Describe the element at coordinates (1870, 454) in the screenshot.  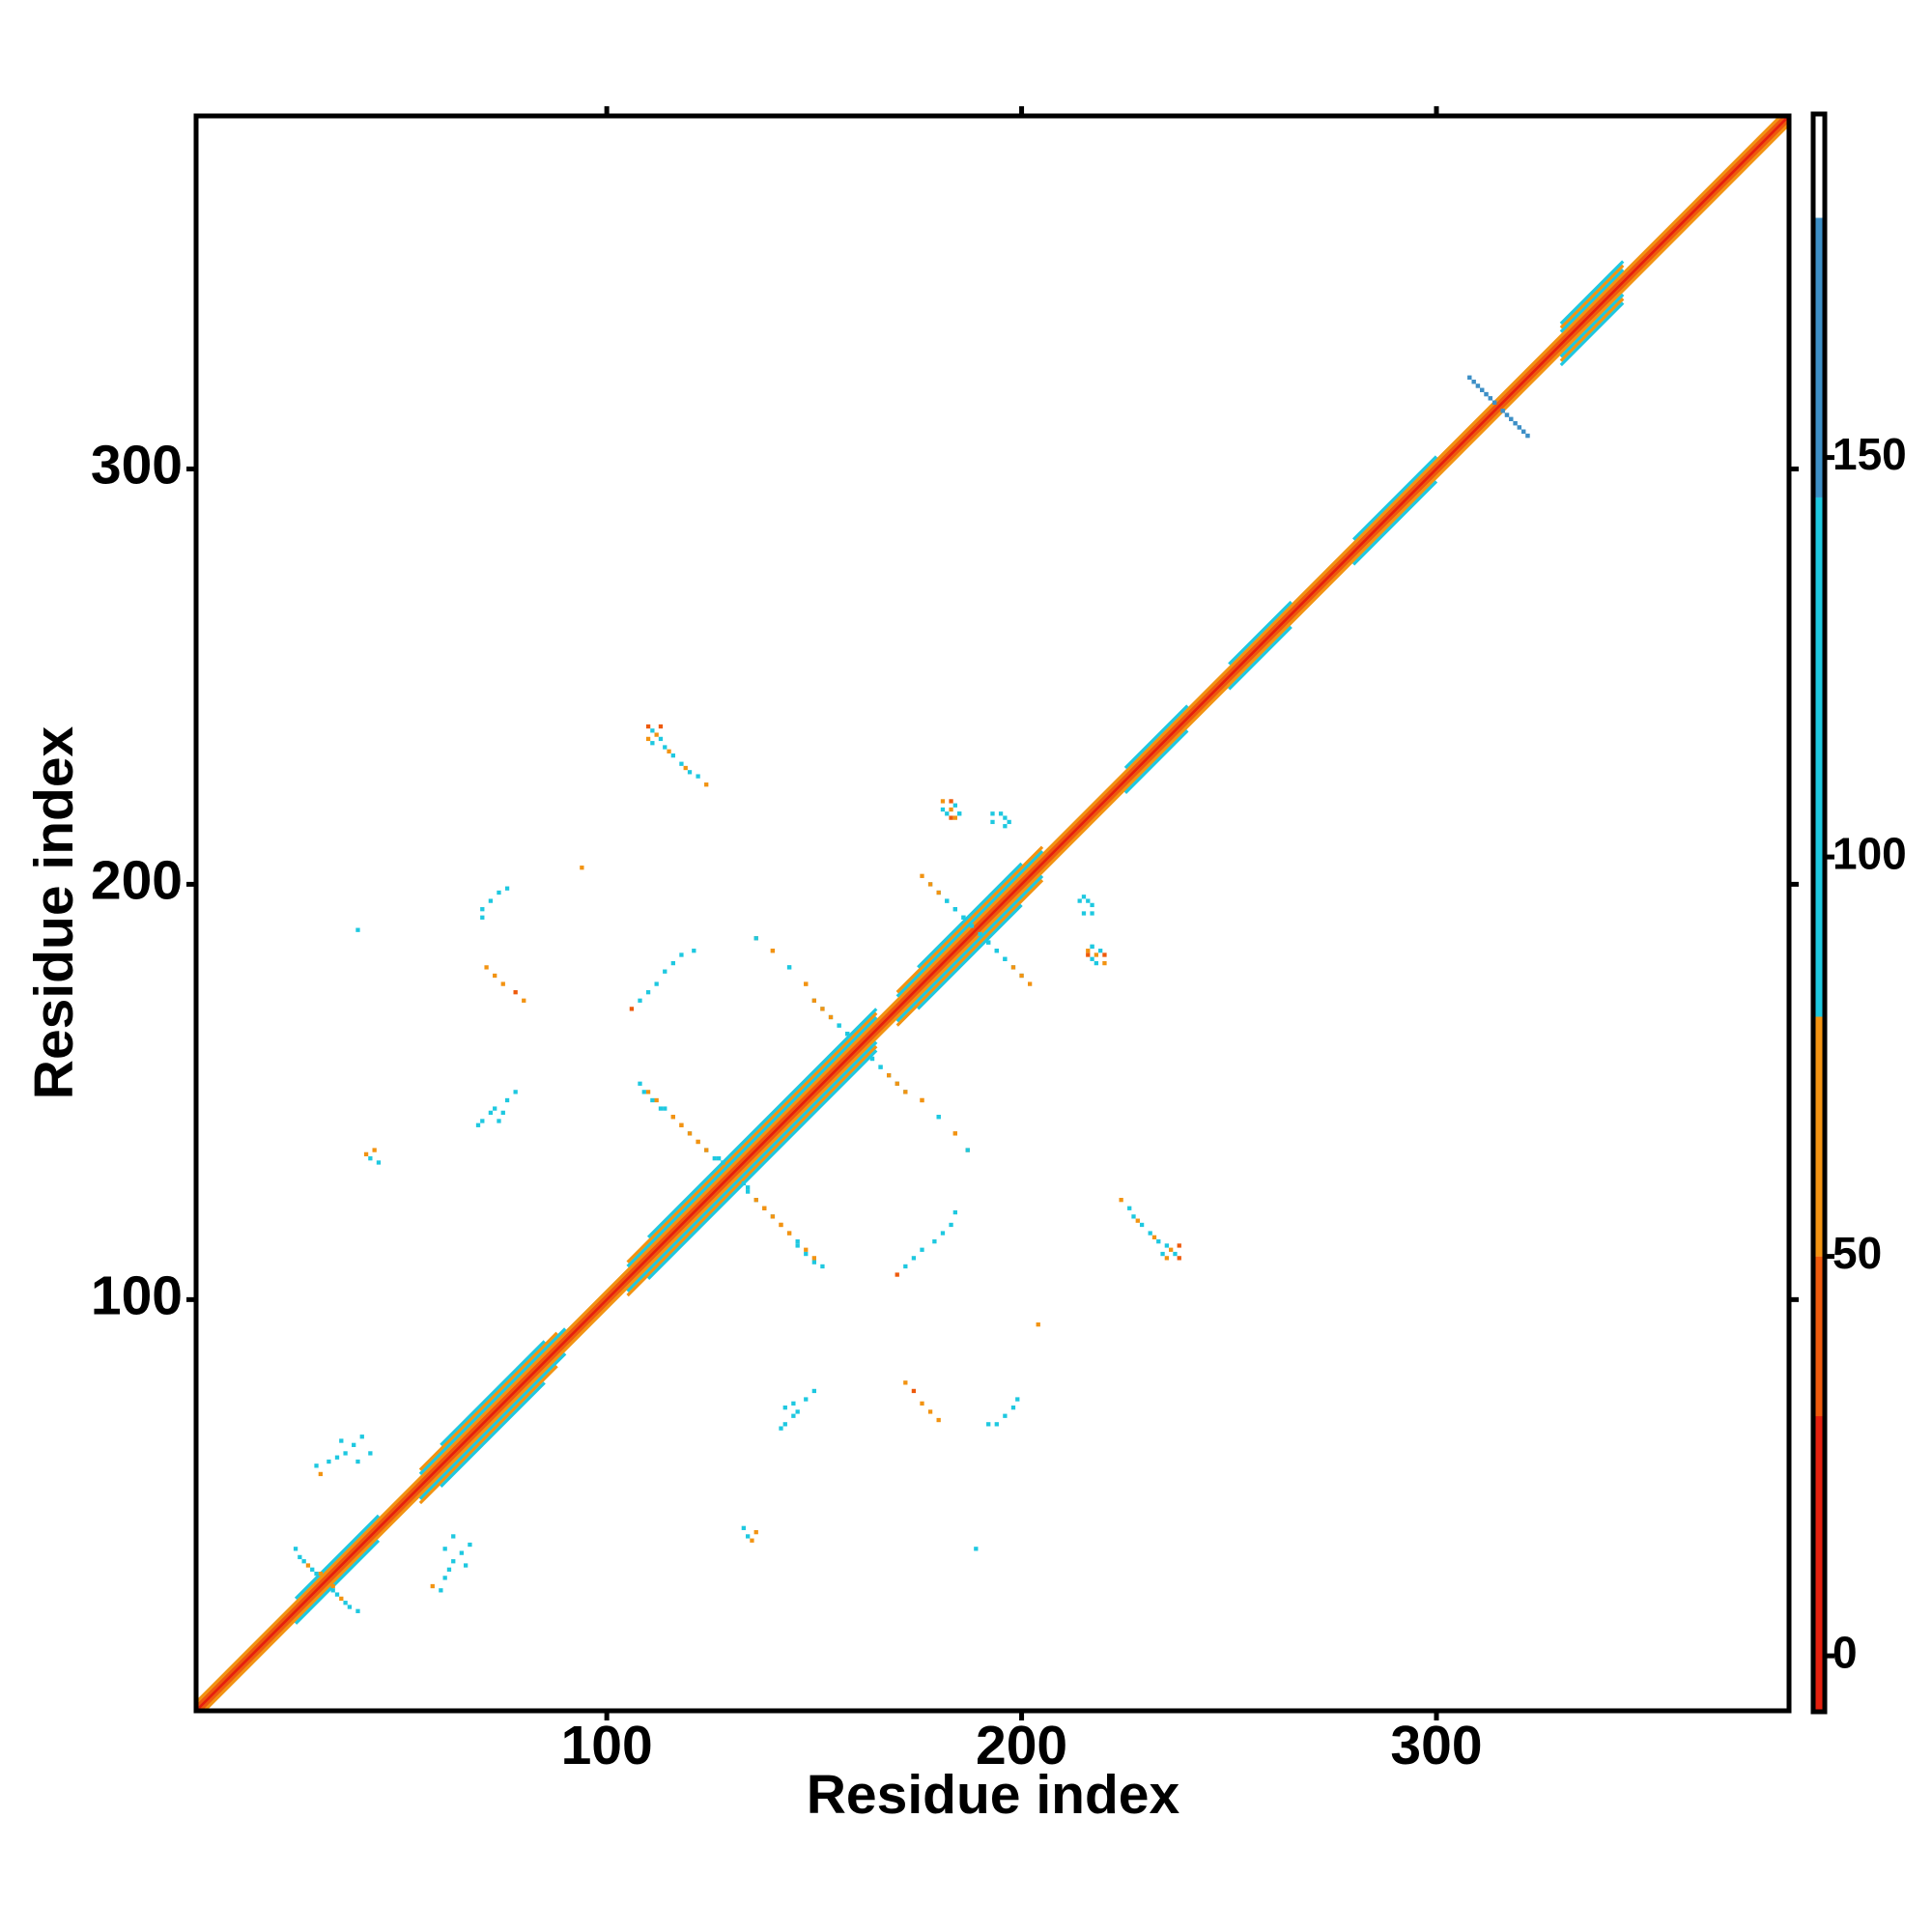
I see `colorbar-tick-label: 150` at that location.